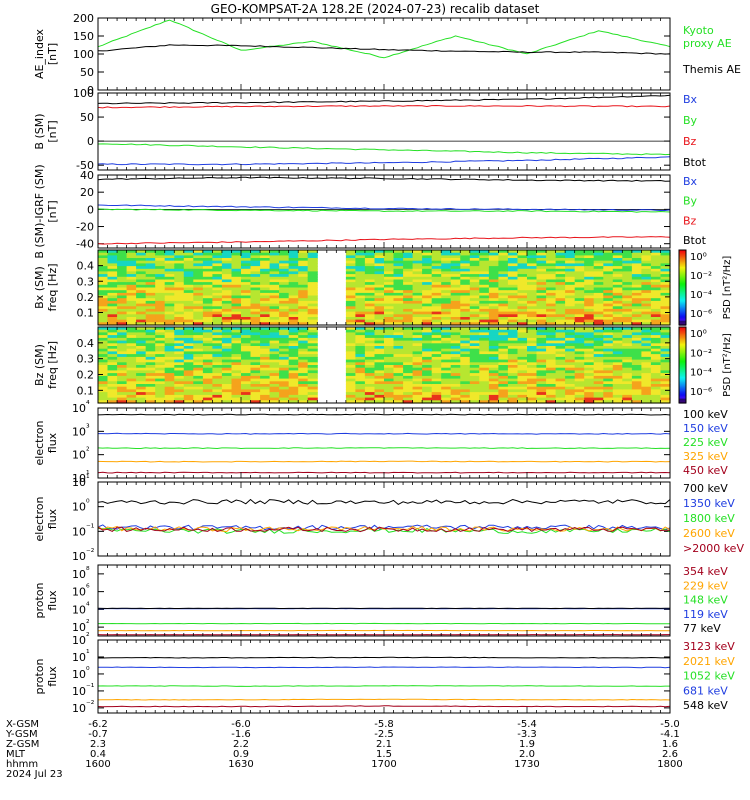  Describe the element at coordinates (701, 373) in the screenshot. I see `colorbar-tick-label: 10⁻⁴` at that location.